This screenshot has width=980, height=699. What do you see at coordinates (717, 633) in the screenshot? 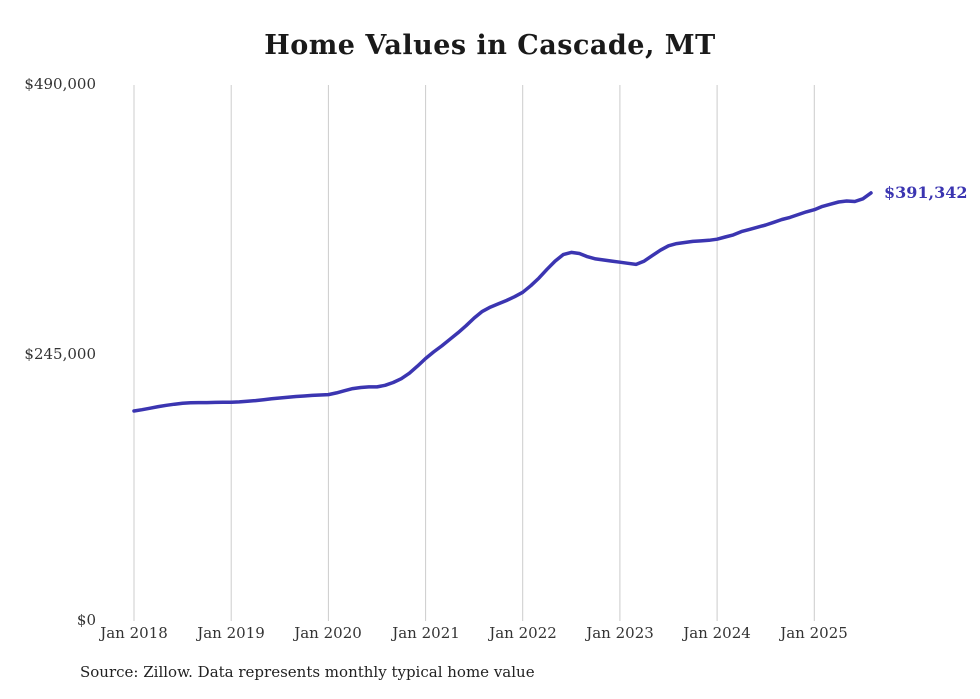
I see `x-axis-tick-label: Jan 2024` at bounding box center [717, 633].